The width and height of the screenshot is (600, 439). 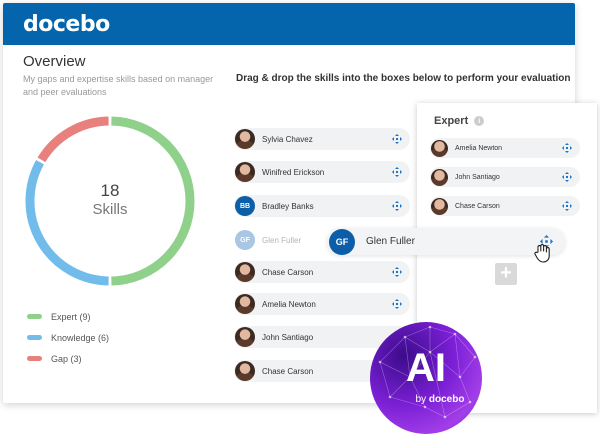 What do you see at coordinates (421, 399) in the screenshot?
I see `ai-by: by` at bounding box center [421, 399].